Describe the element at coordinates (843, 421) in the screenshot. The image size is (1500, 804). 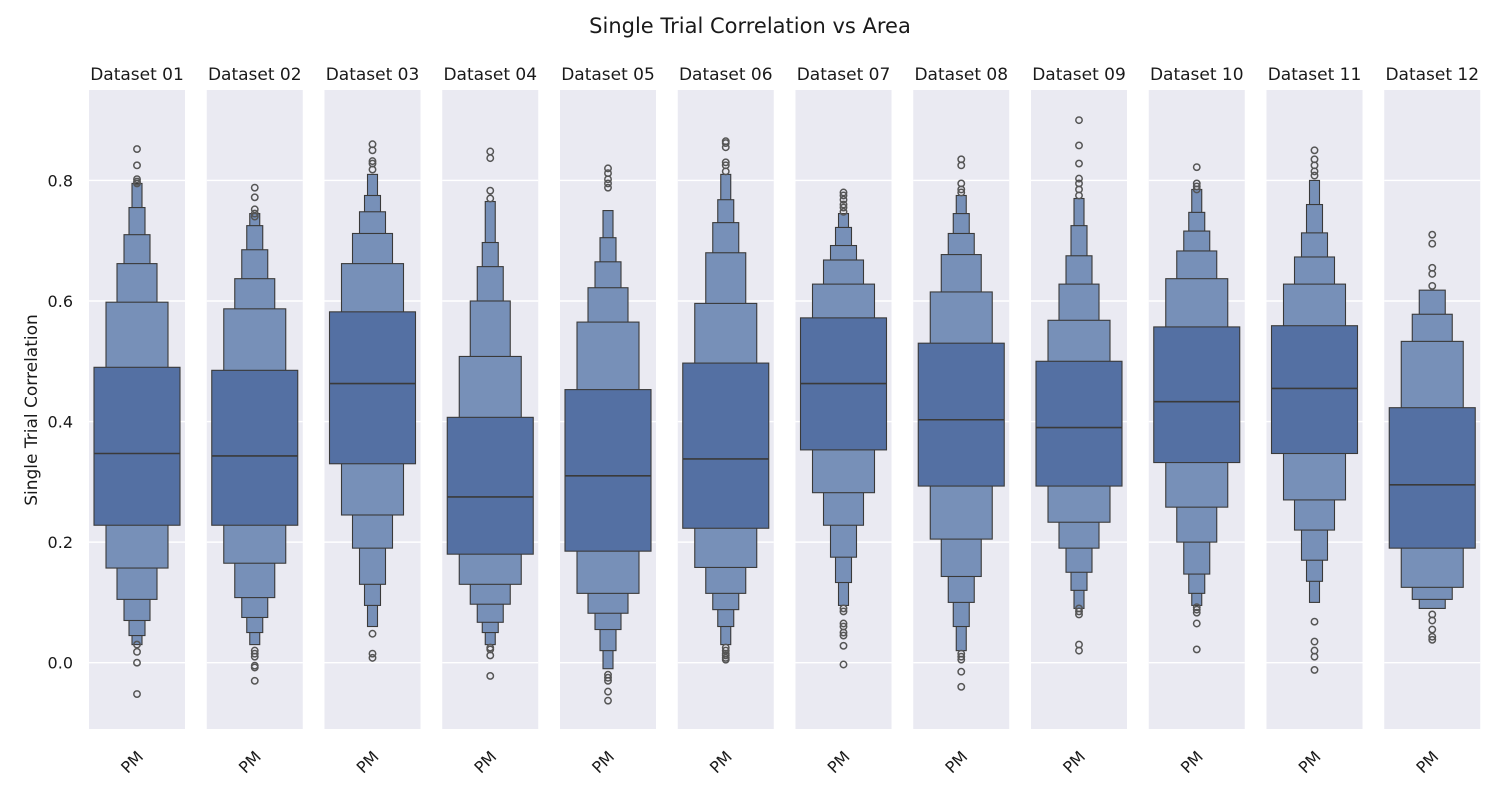
I see `panel-7: Dataset 07 PM` at that location.